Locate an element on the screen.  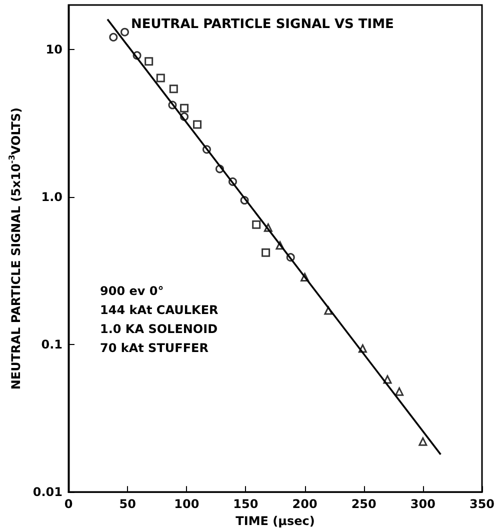
x-tick-label: 300 is located at coordinates (423, 504).